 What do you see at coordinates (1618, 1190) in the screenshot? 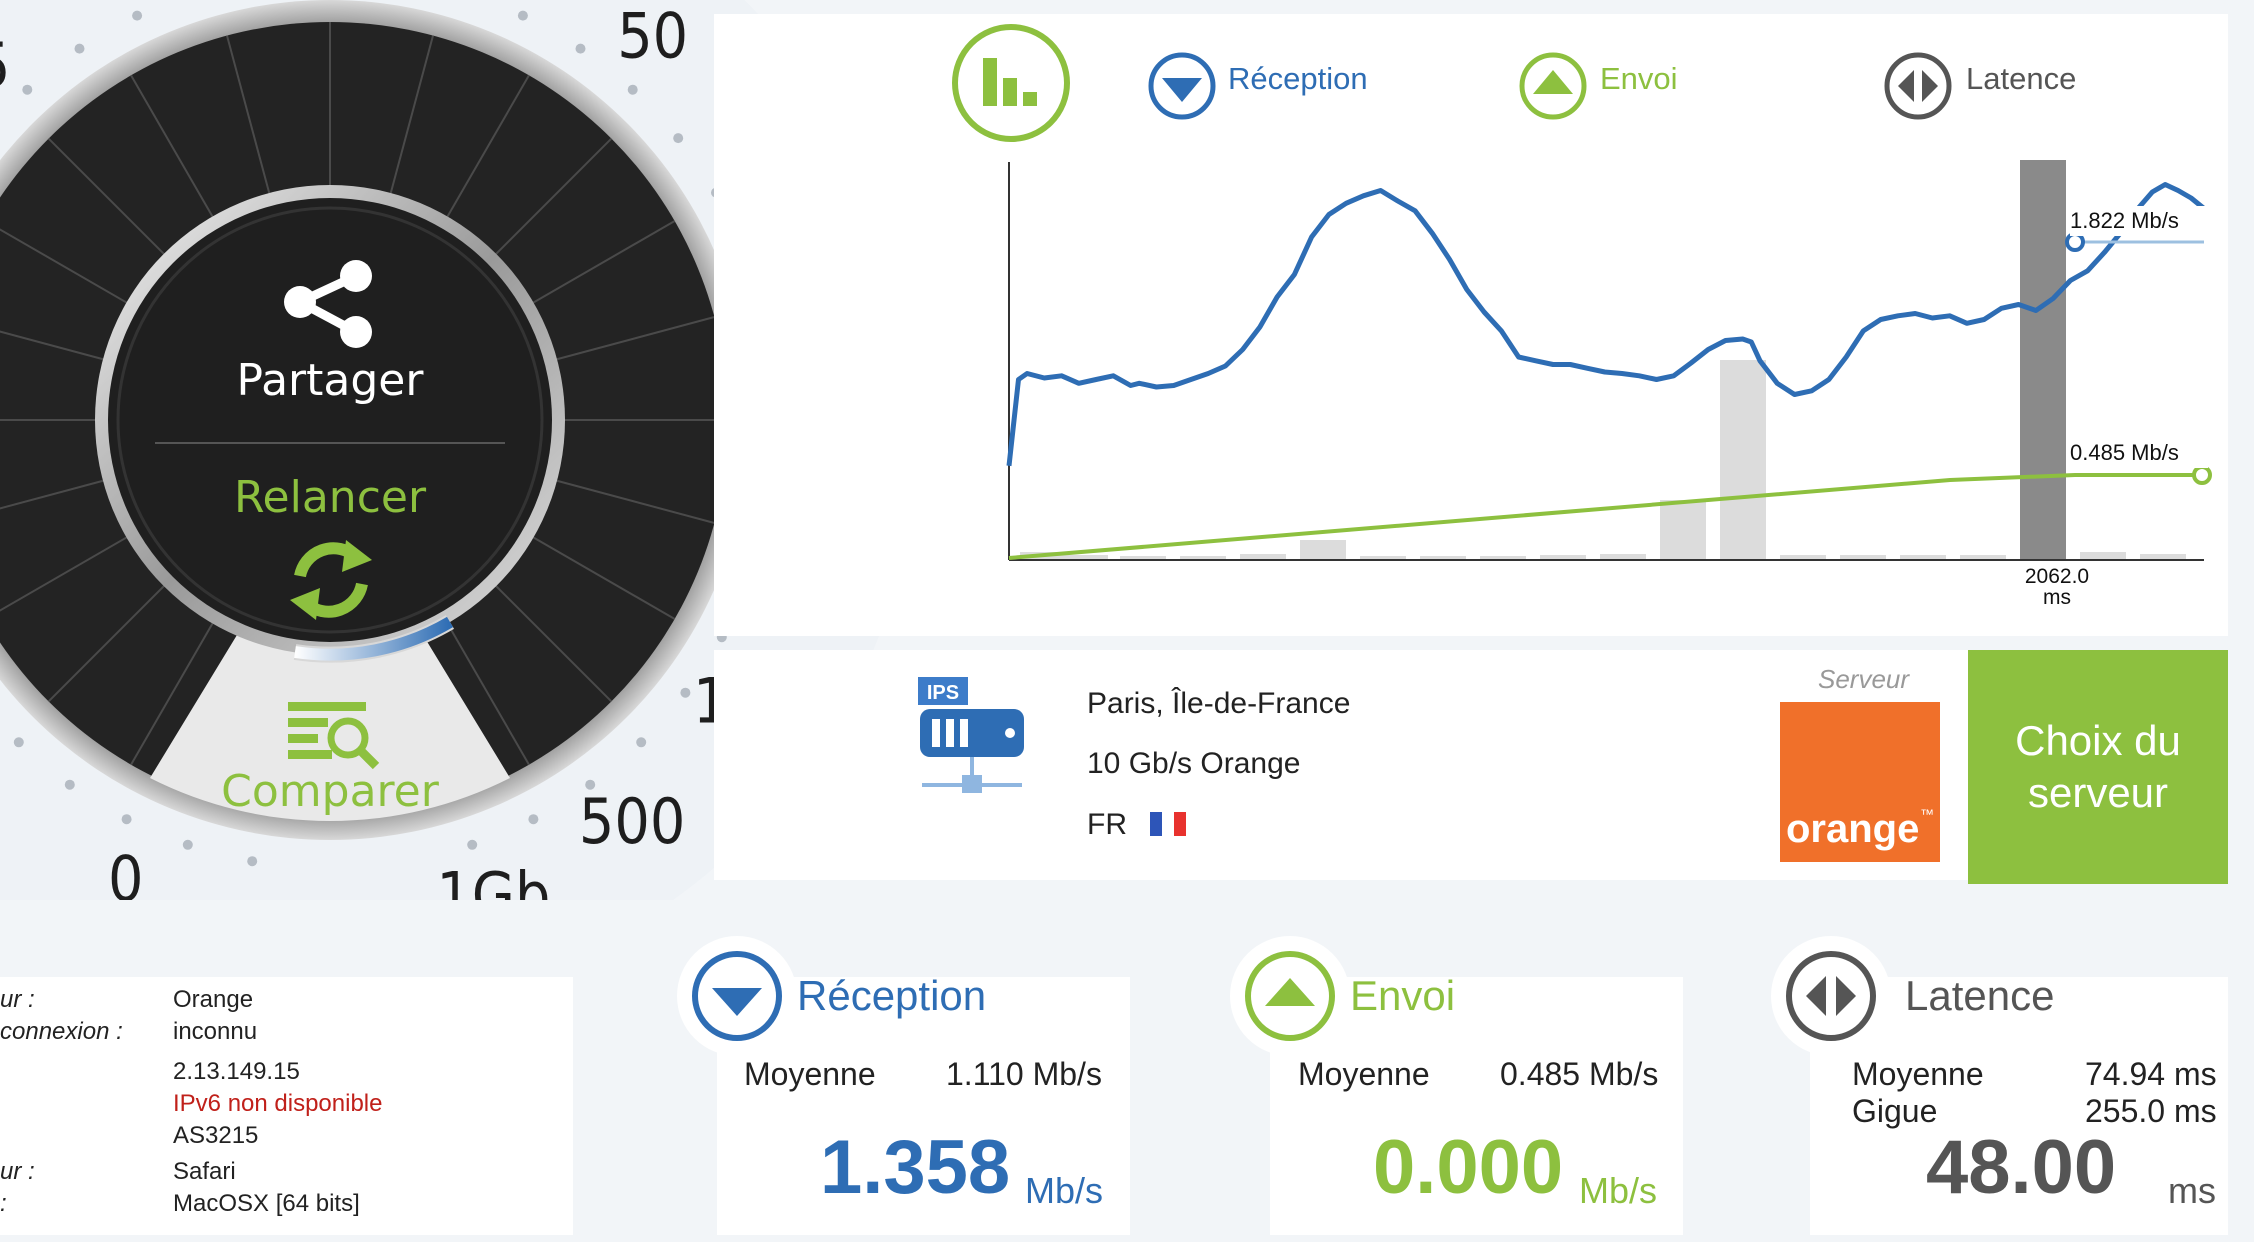
I see `envoi-unit: Mb/s` at bounding box center [1618, 1190].